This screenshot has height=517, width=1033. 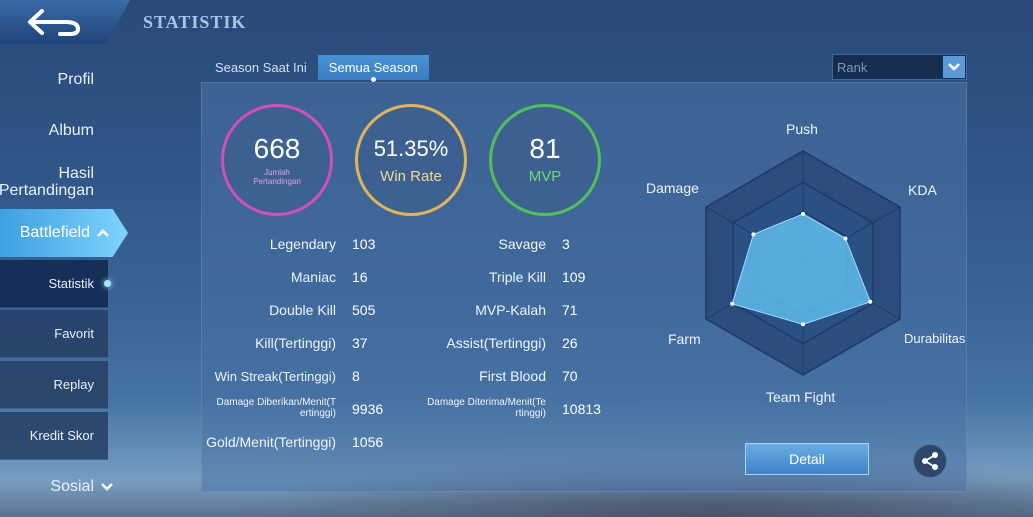 I want to click on radar-label-kda: KDA, so click(x=922, y=190).